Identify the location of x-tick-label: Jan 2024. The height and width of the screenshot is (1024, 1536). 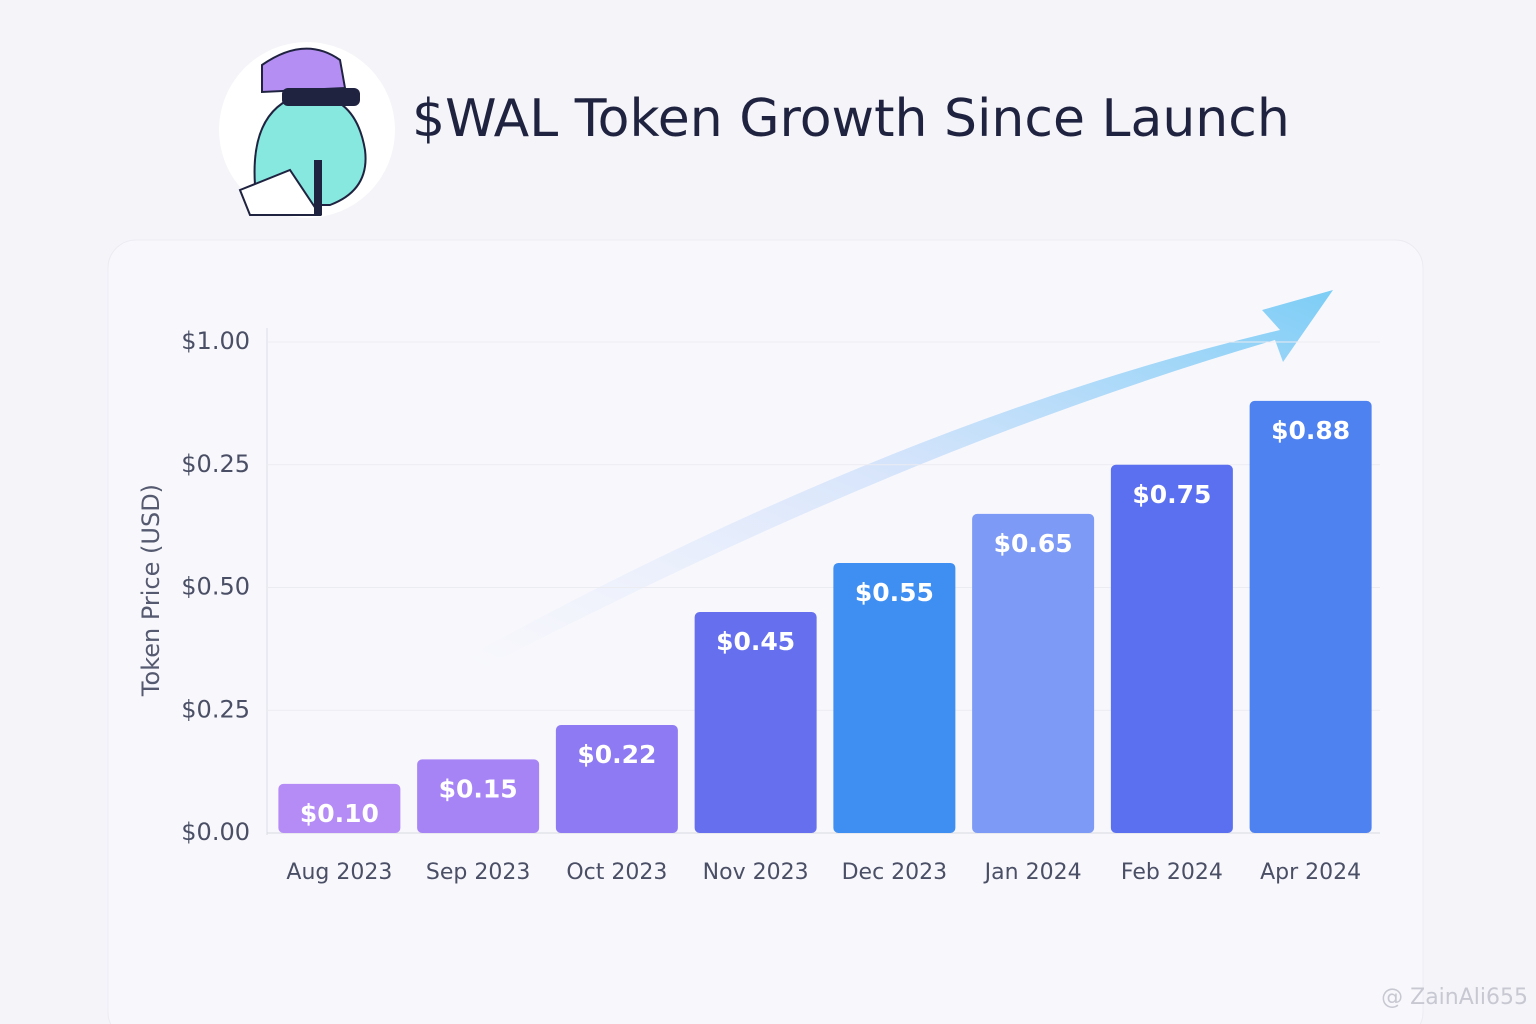
(1032, 872).